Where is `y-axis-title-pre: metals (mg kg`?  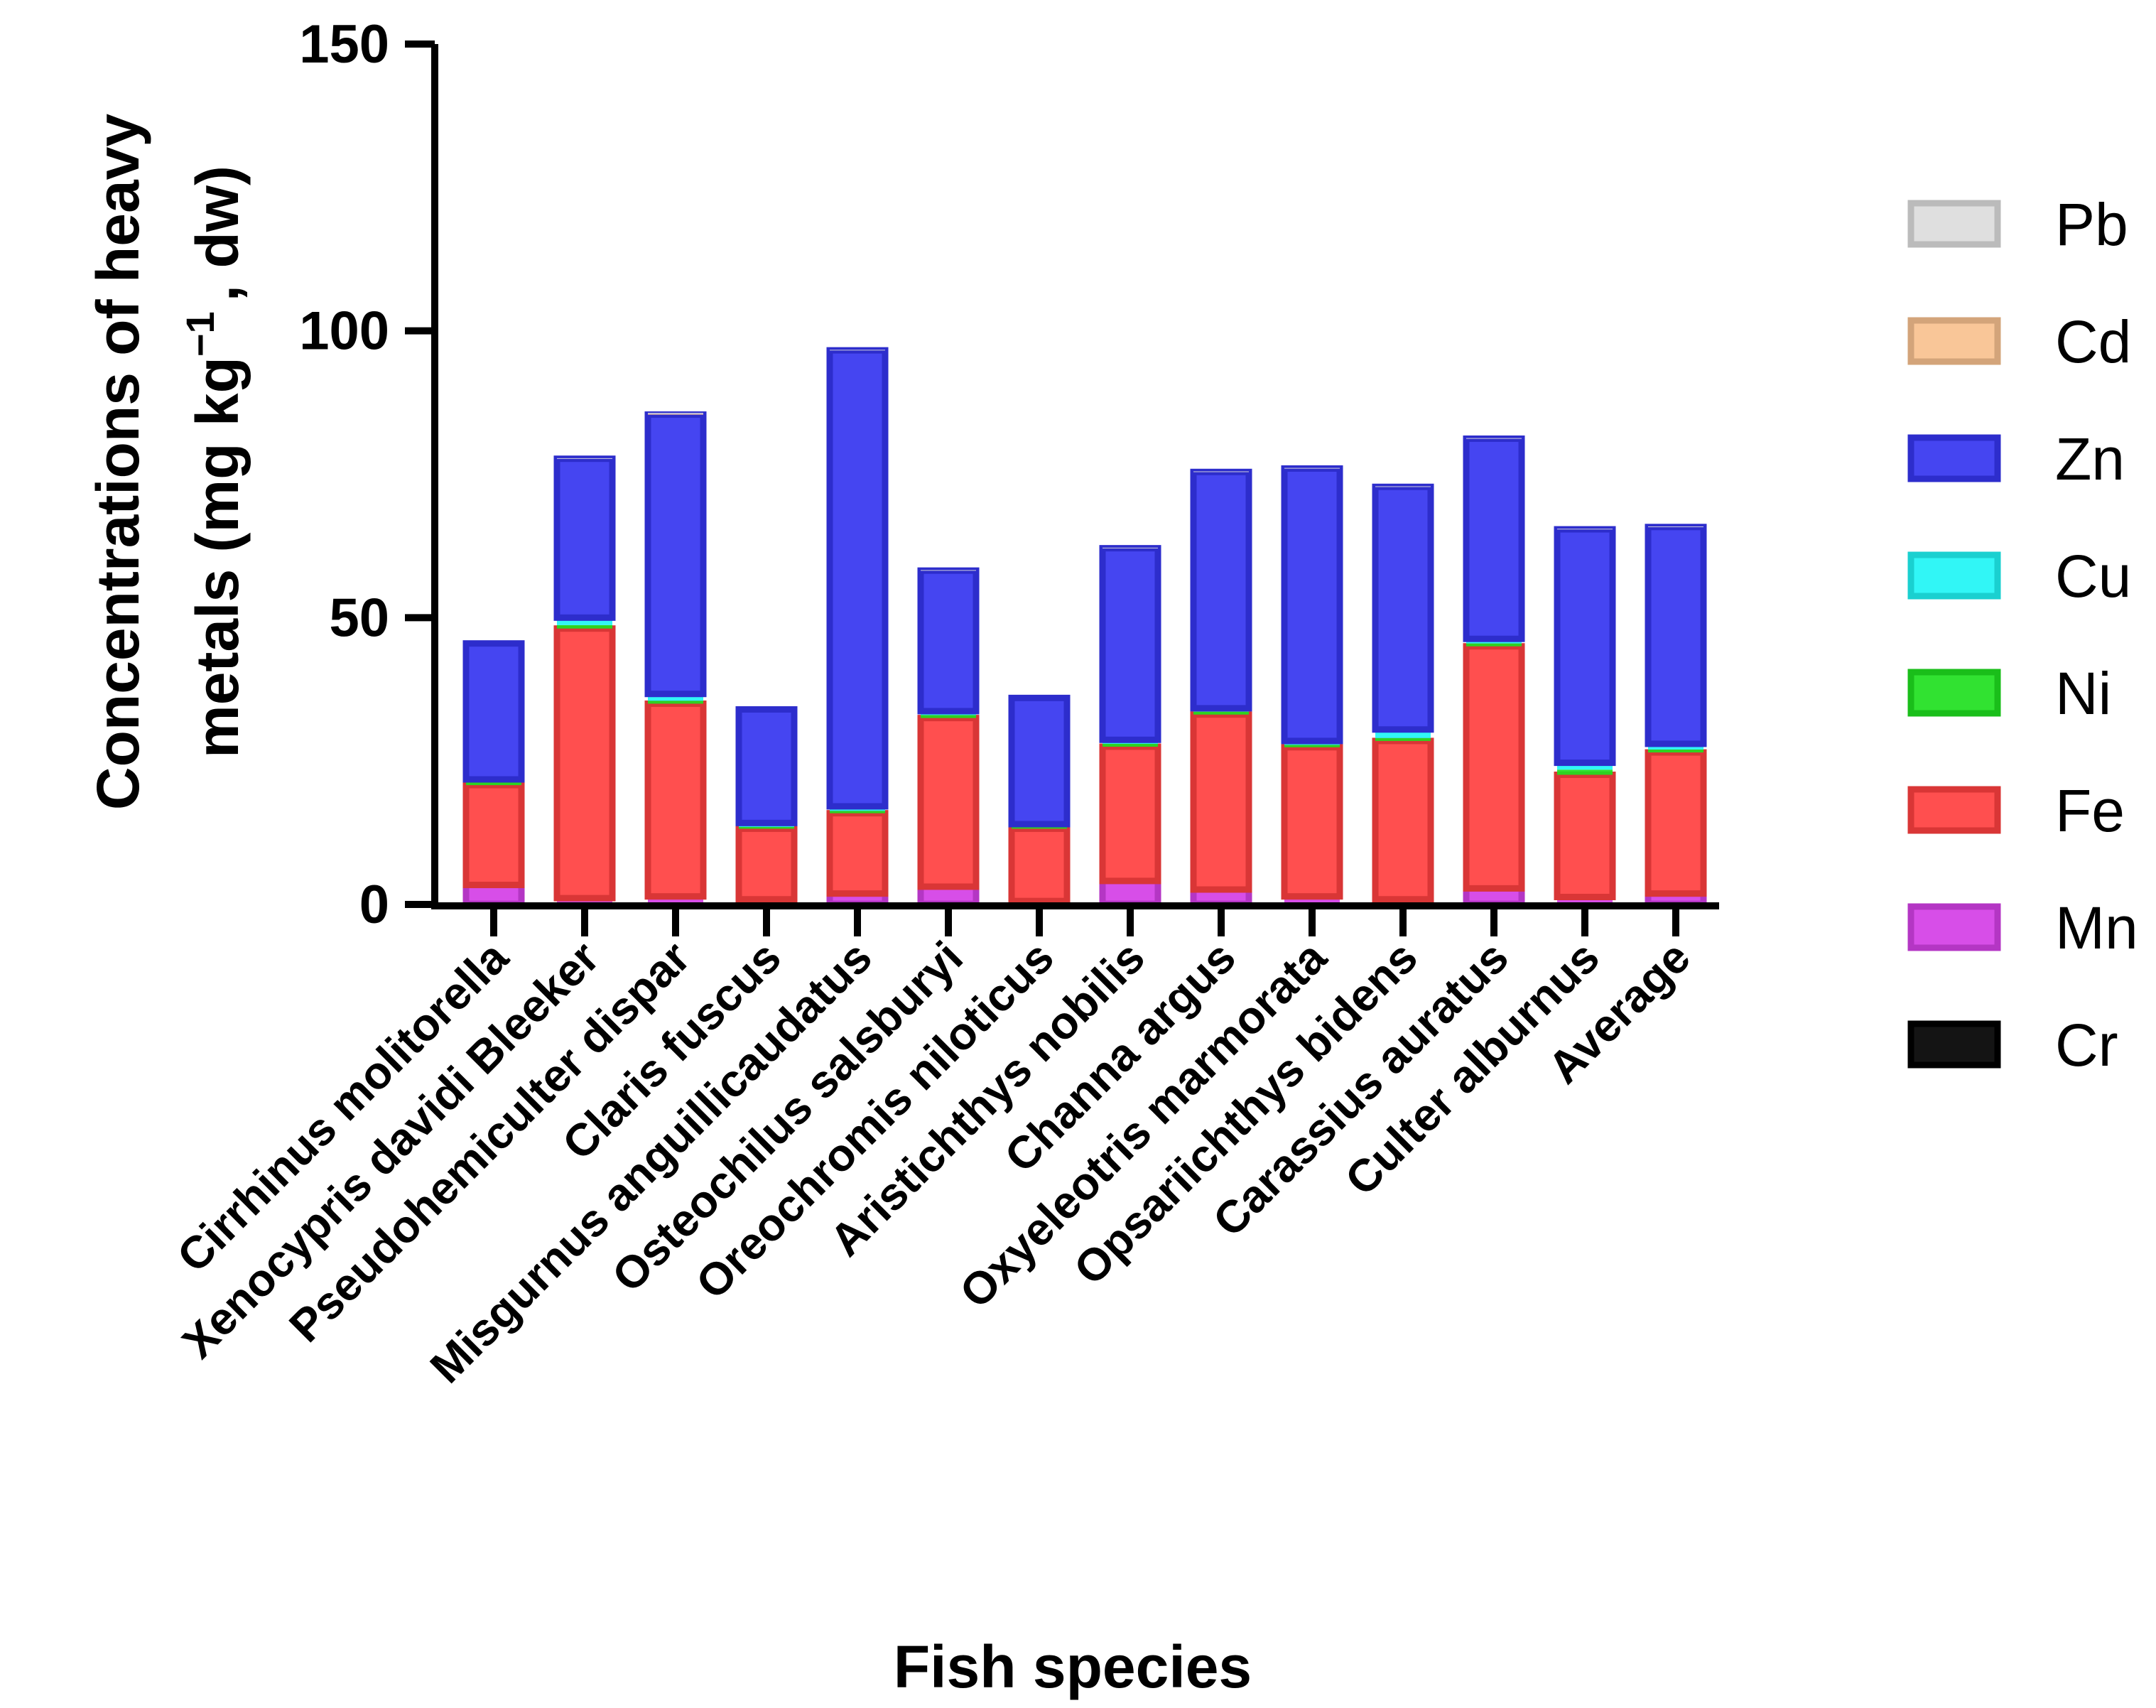 y-axis-title-pre: metals (mg kg is located at coordinates (217, 557).